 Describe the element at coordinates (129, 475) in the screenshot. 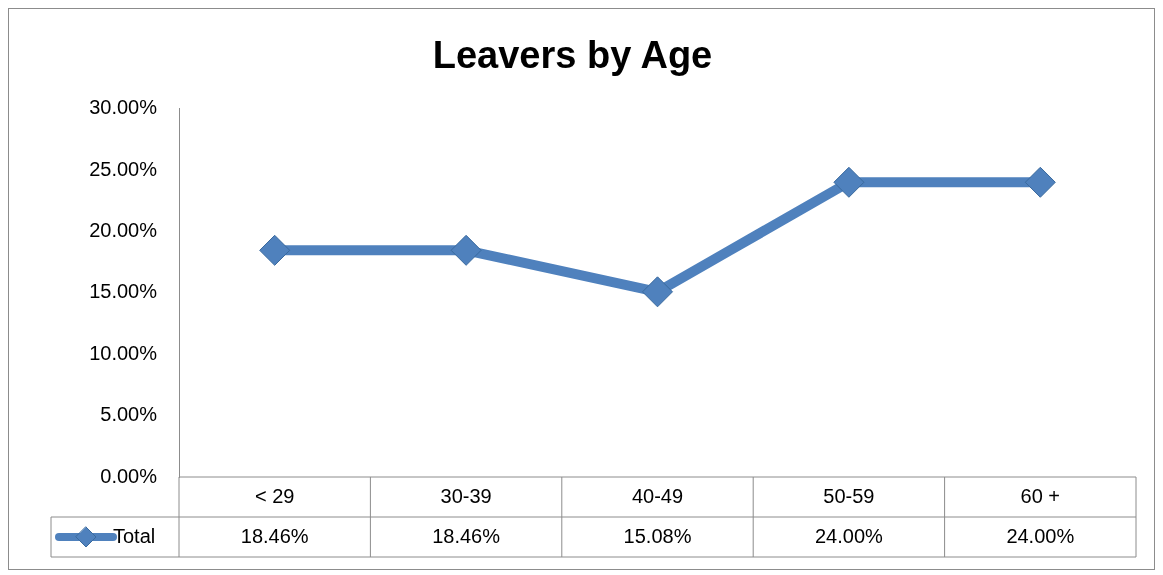

I see `y-tick-label: 0.00%` at that location.